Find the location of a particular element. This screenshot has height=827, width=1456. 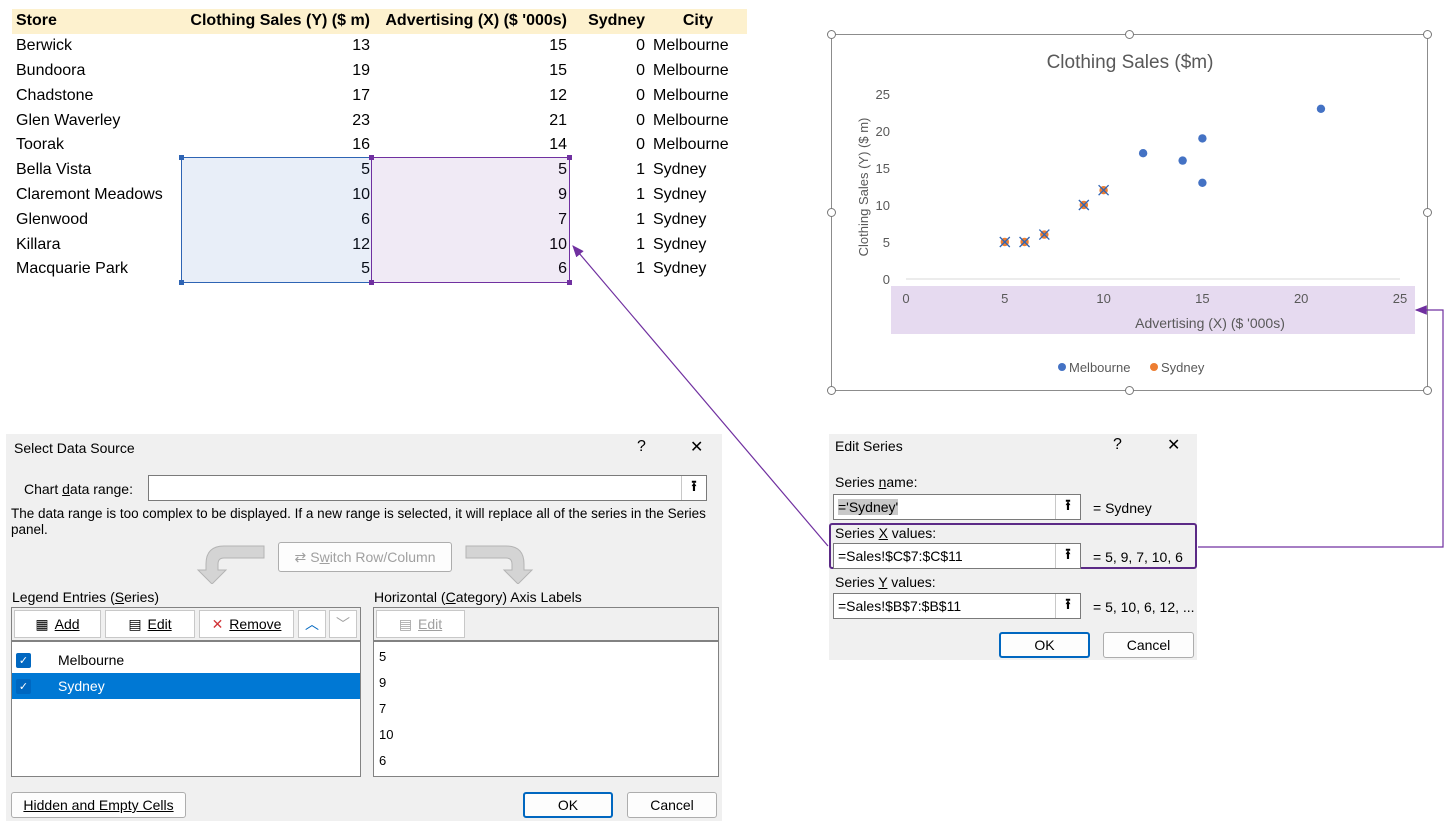

cell-store: Berwick is located at coordinates (44, 46).